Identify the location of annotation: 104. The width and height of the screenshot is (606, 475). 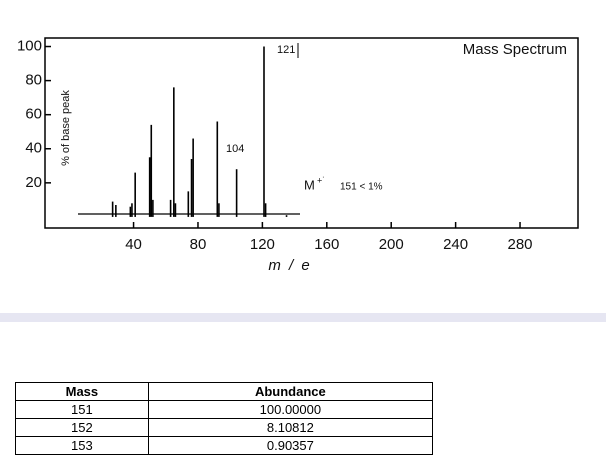
(235, 149).